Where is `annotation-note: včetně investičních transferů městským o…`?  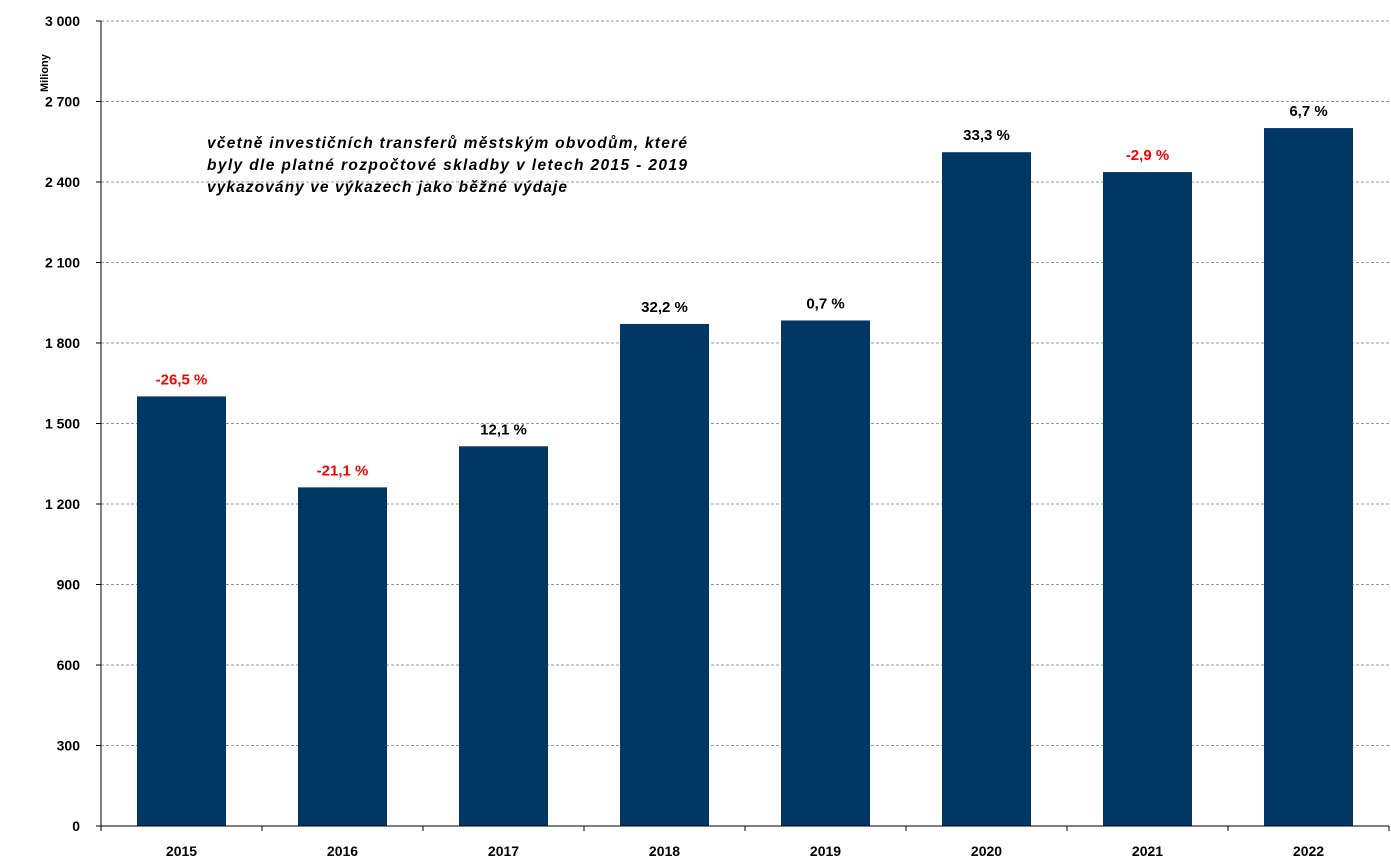 annotation-note: včetně investičních transferů městským o… is located at coordinates (447, 165).